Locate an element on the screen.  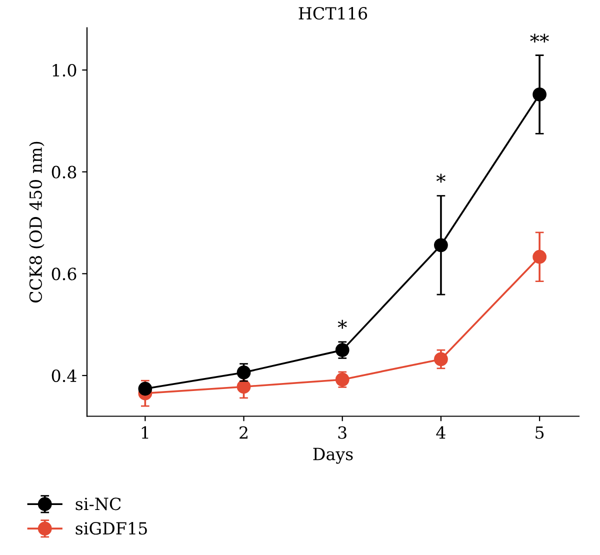
legend-label: siGDF15 is located at coordinates (111, 528).